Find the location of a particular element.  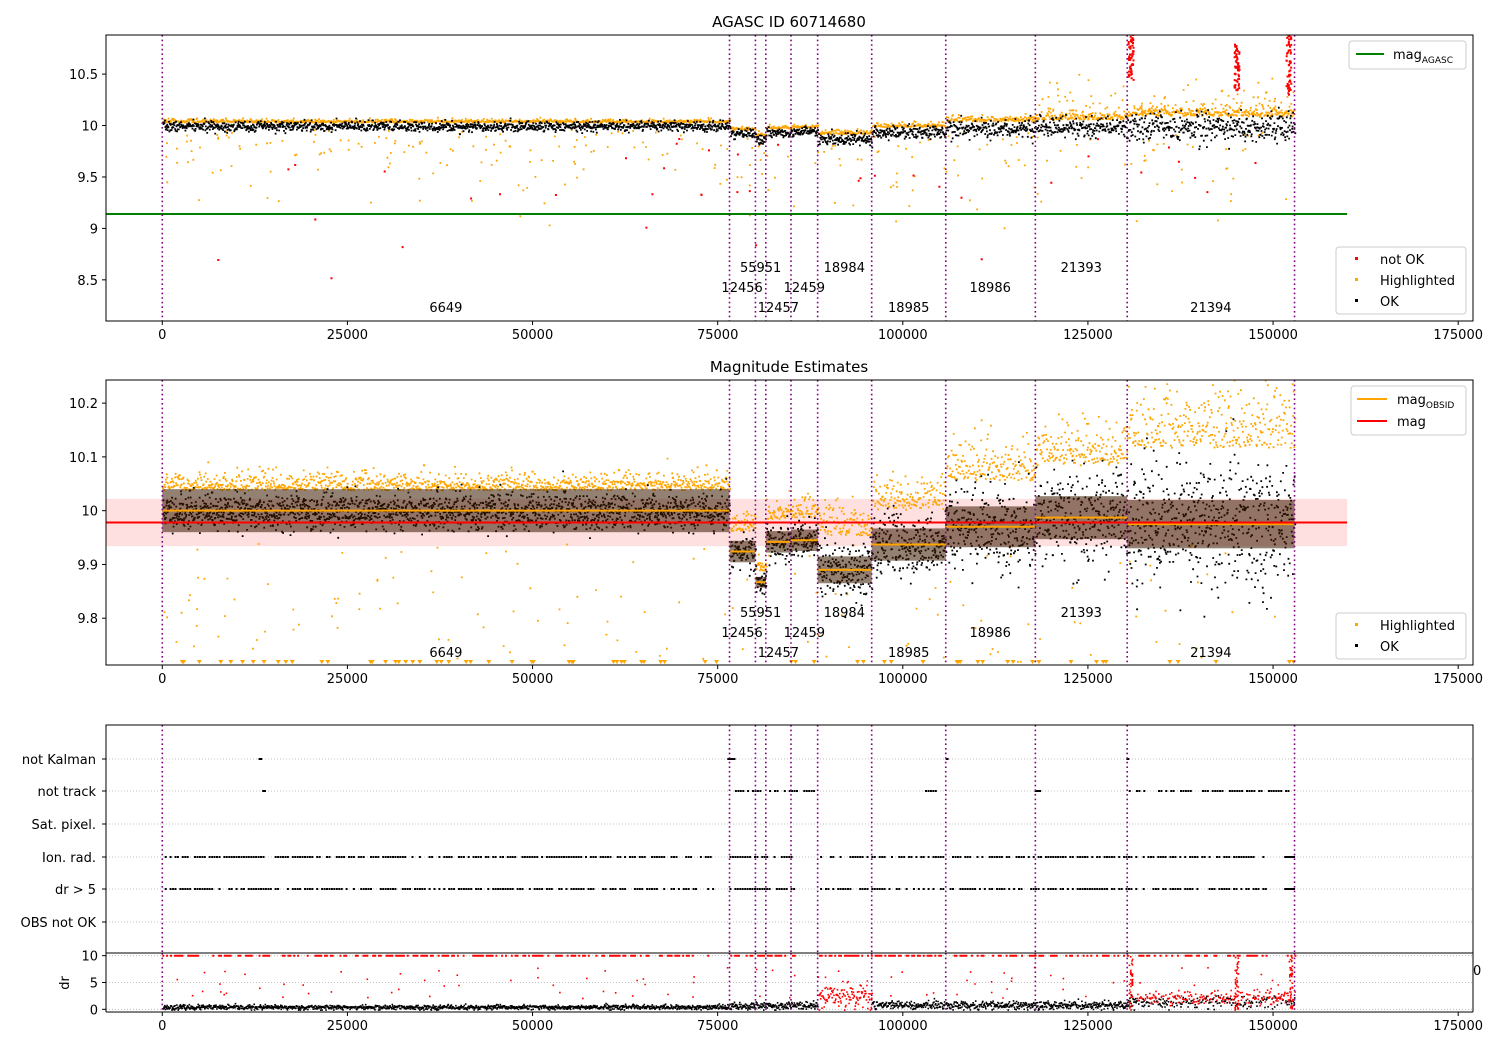

chart1-title: AGASC ID 60714680 is located at coordinates (789, 22).